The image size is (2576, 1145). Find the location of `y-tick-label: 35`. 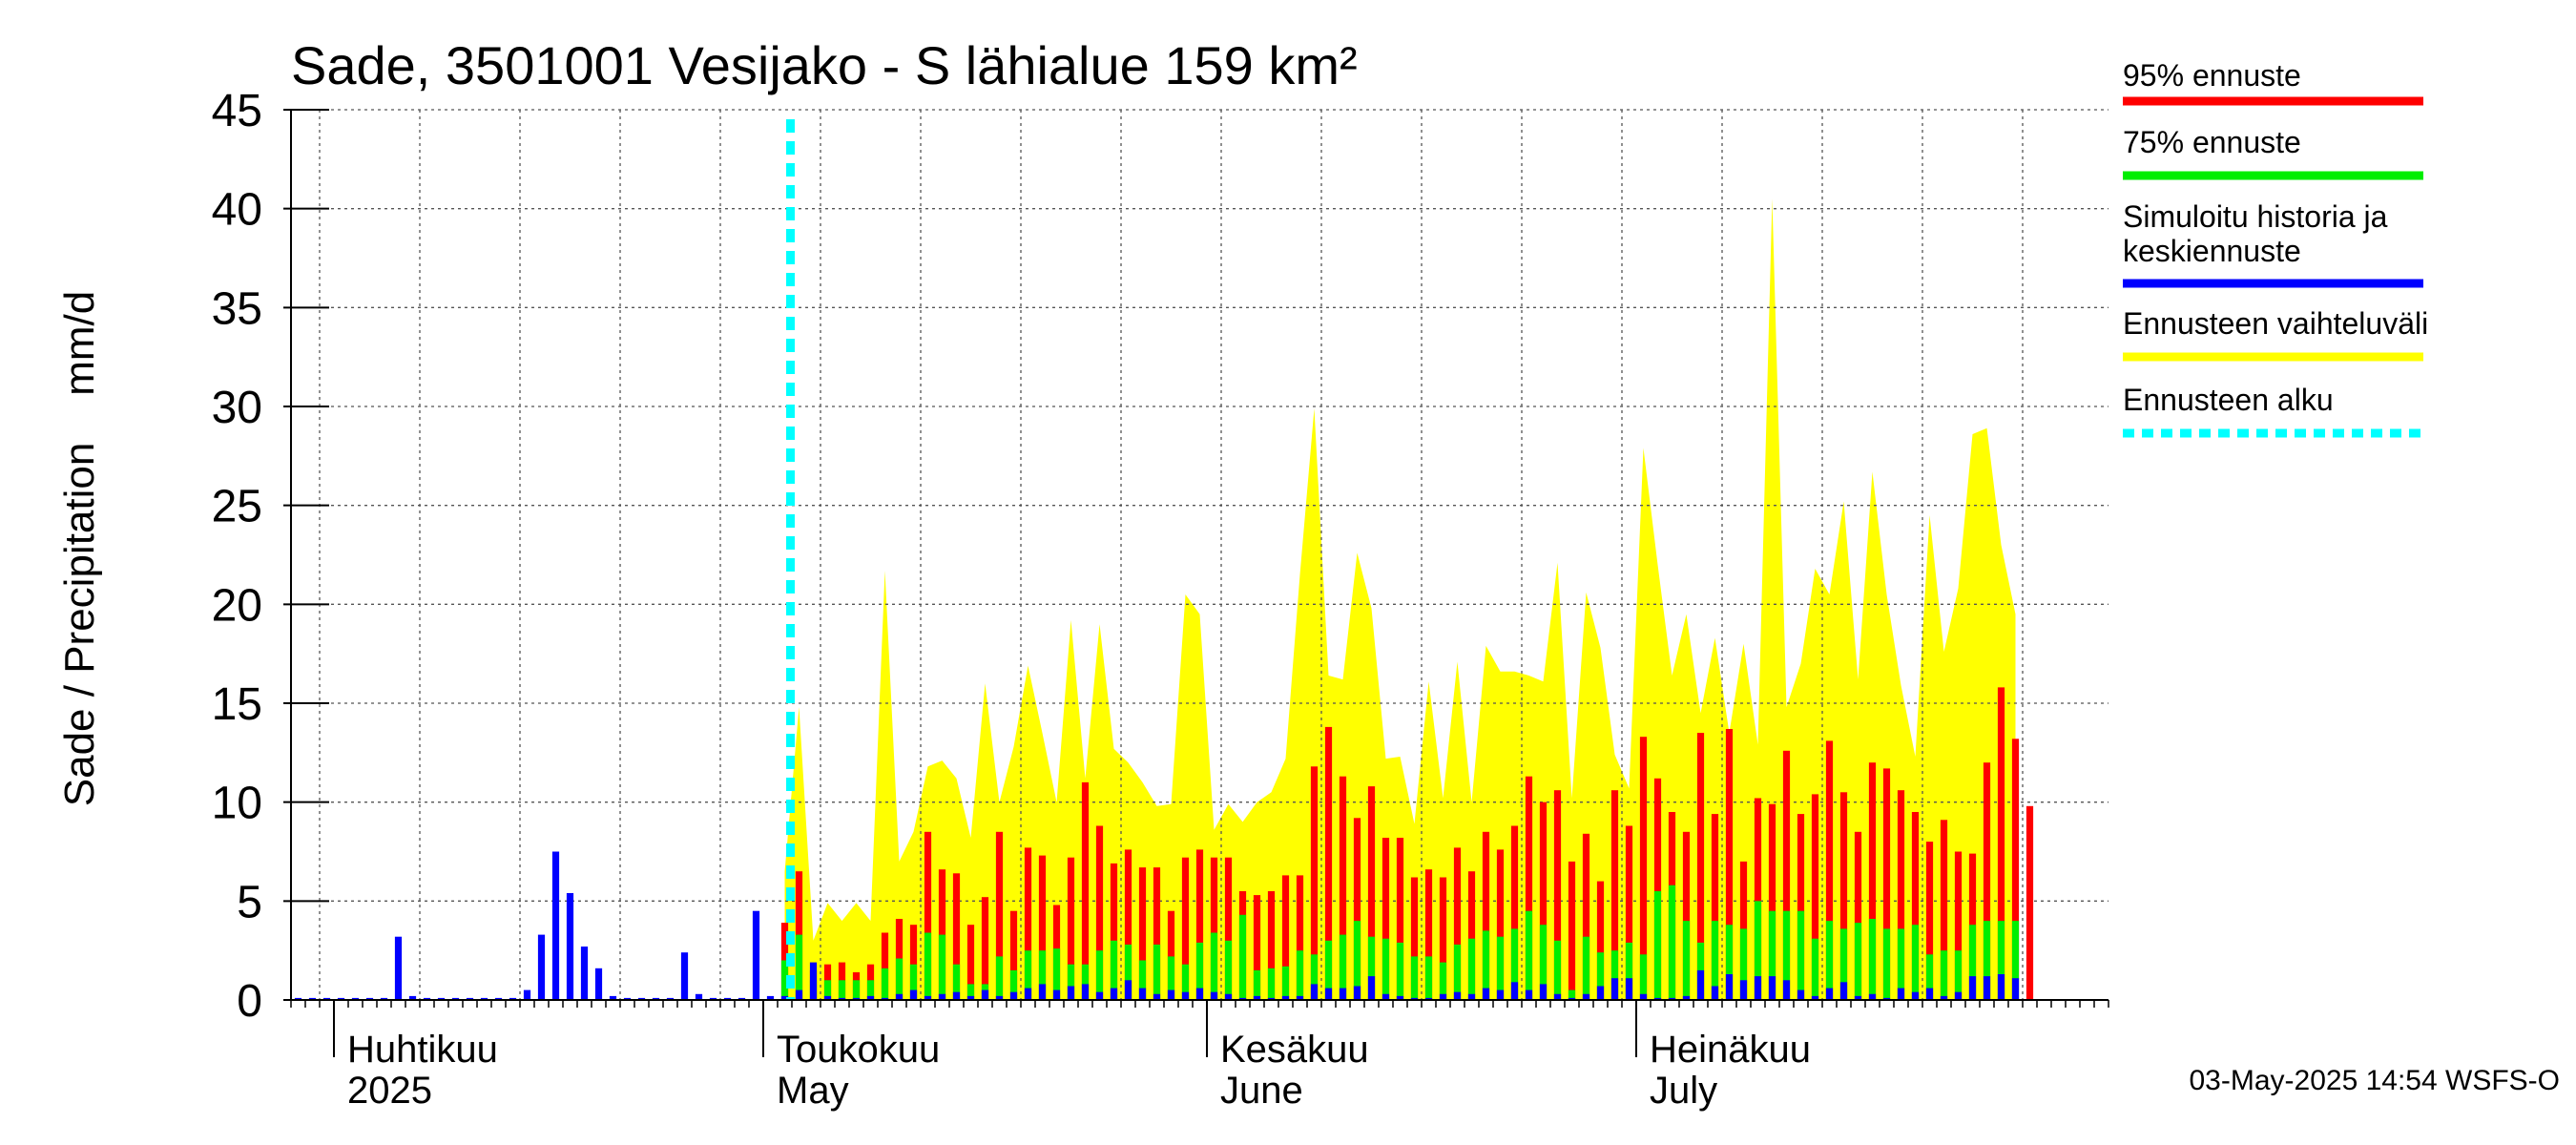

y-tick-label: 35 is located at coordinates (237, 309).